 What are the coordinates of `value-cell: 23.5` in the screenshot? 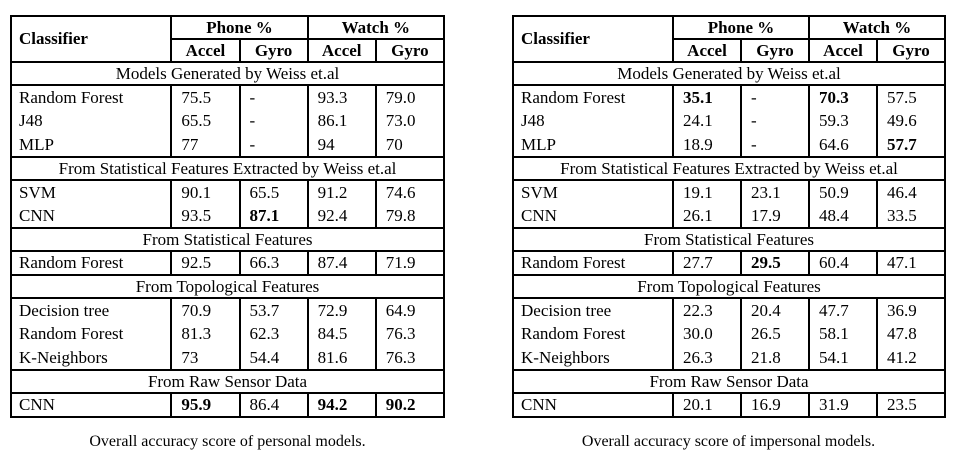 It's located at (910, 405).